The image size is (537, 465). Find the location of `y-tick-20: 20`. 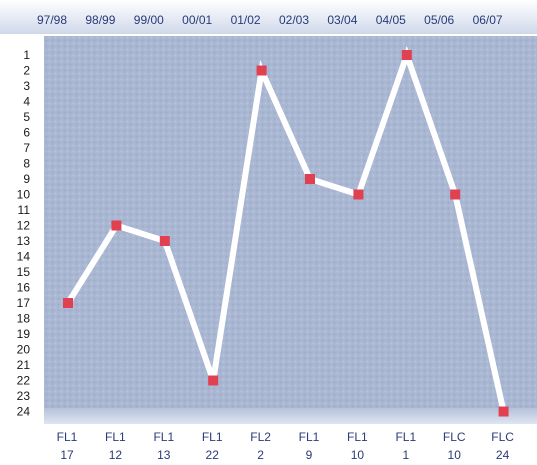

y-tick-20: 20 is located at coordinates (24, 350).